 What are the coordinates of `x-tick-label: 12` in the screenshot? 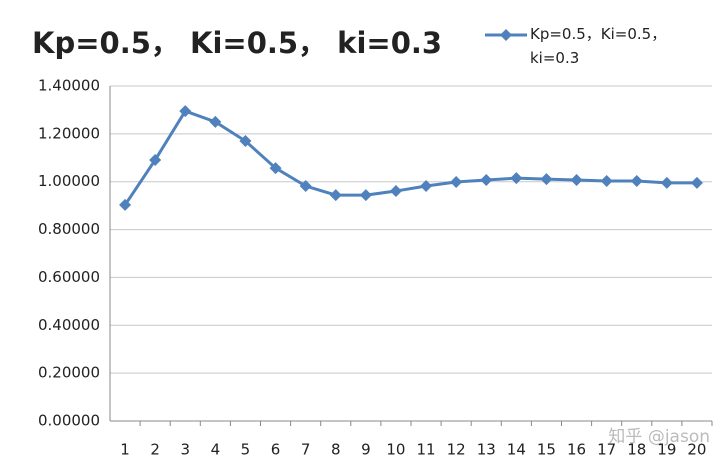 It's located at (456, 450).